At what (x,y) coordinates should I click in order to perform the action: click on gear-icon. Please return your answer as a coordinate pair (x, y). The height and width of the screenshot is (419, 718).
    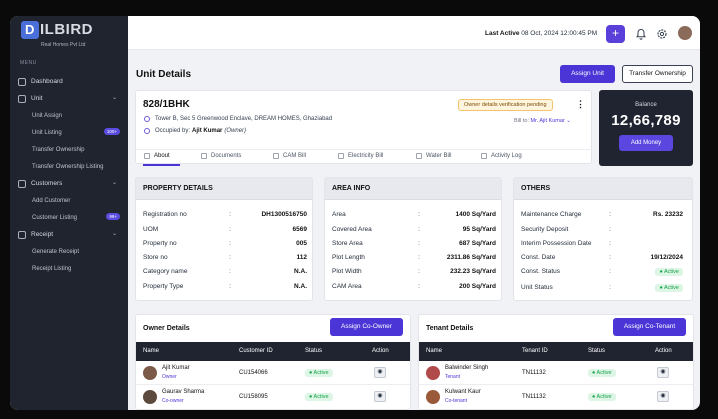
    Looking at the image, I should click on (662, 34).